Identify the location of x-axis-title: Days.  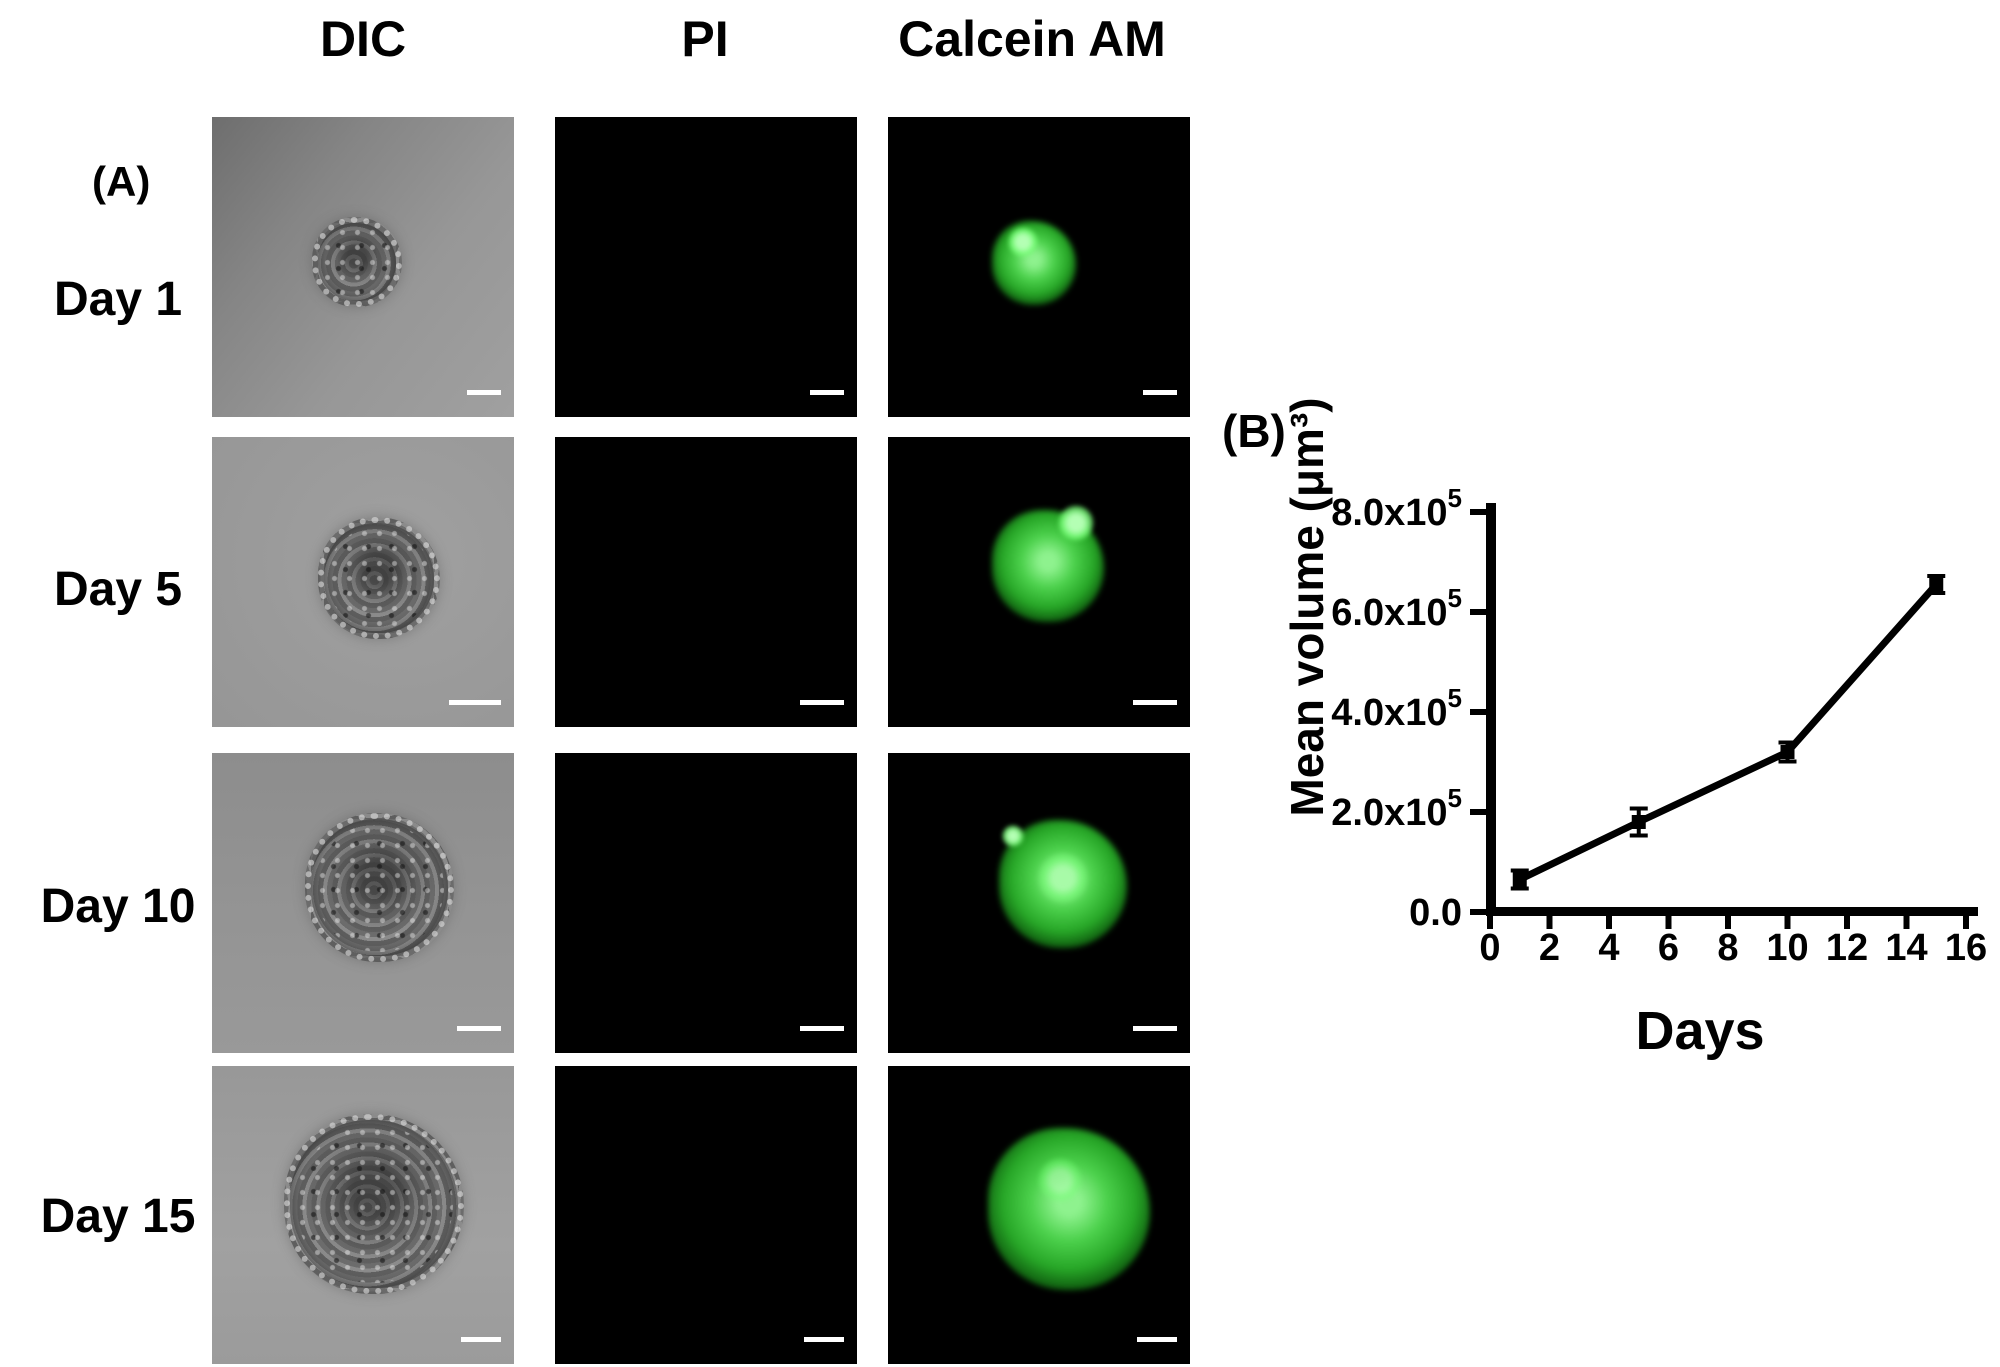
(1700, 1031).